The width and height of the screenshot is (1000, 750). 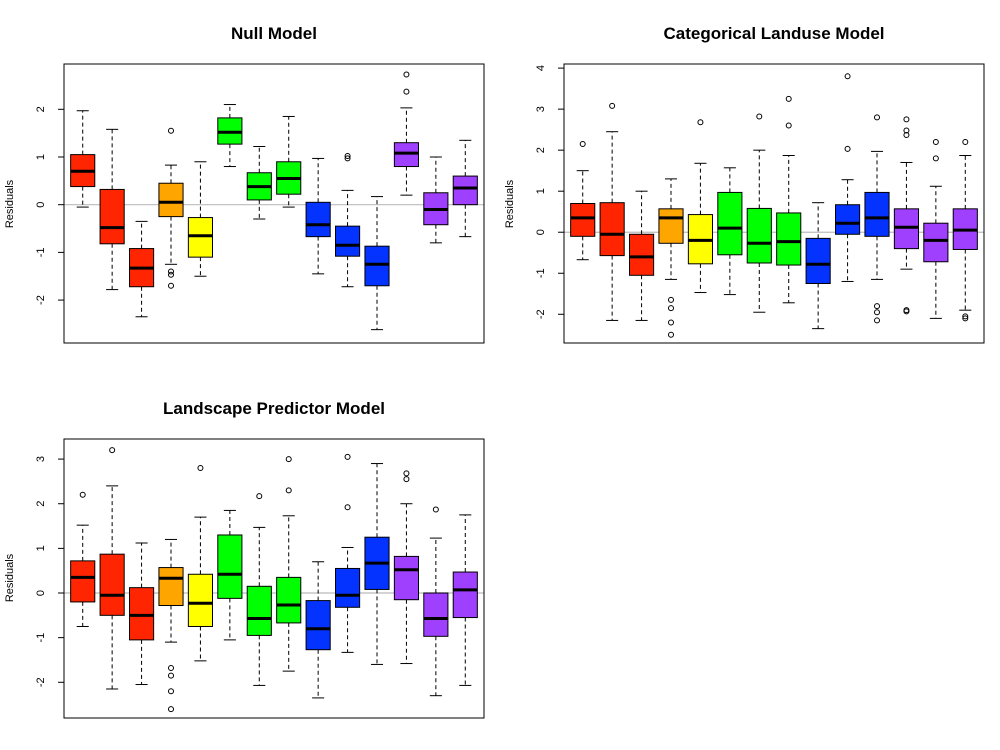 What do you see at coordinates (49, 571) in the screenshot?
I see `y-axis: -2 -1 0 1 2 3` at bounding box center [49, 571].